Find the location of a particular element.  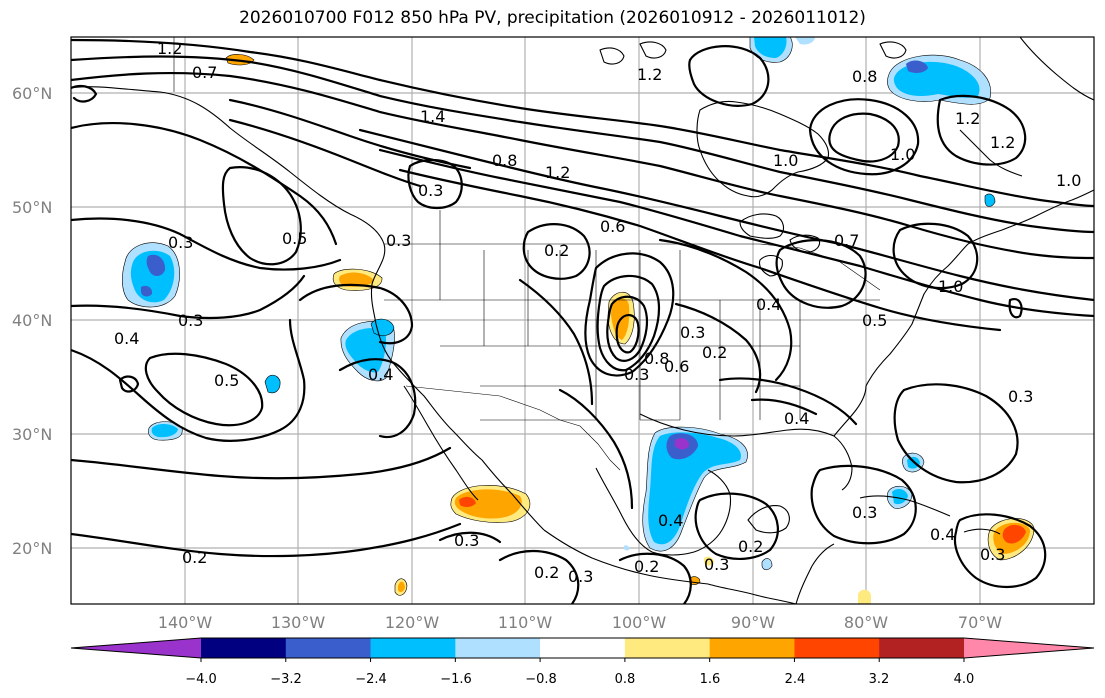

lon-label: 110°W is located at coordinates (525, 622).